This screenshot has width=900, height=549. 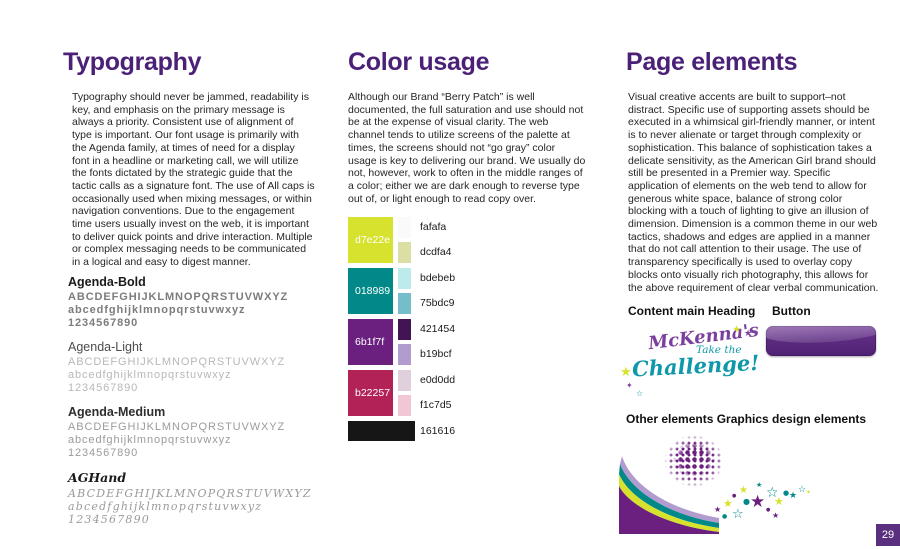 I want to click on page-elements-title: Page elements, so click(x=712, y=62).